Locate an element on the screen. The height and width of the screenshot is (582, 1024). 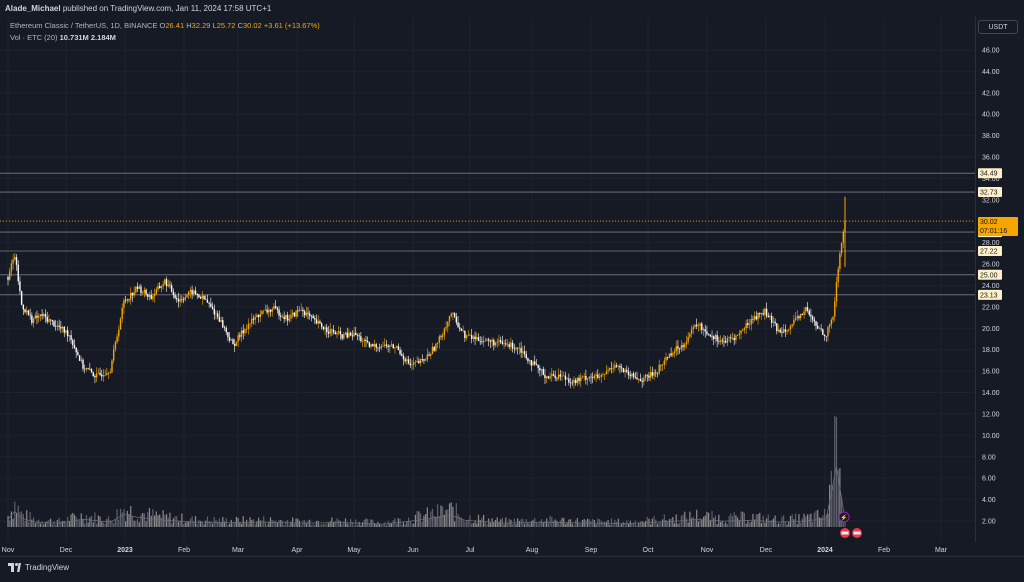
y-tick-label: 24.00 is located at coordinates (991, 286).